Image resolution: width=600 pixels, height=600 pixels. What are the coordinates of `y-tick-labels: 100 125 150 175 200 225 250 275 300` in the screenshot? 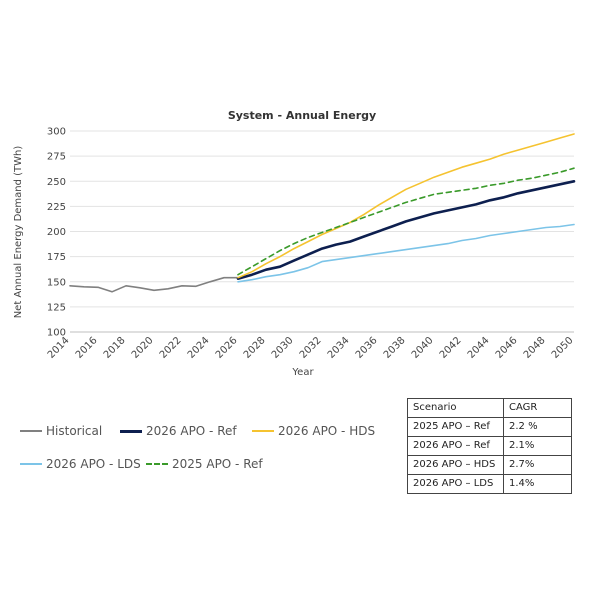 It's located at (56, 233).